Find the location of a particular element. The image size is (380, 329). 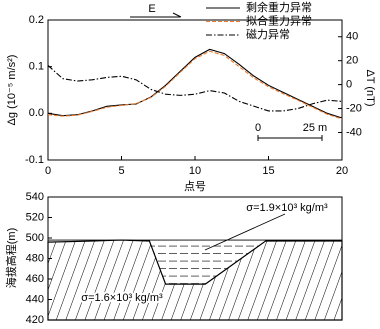

y-tick-label: -0.1 is located at coordinates (34, 160).